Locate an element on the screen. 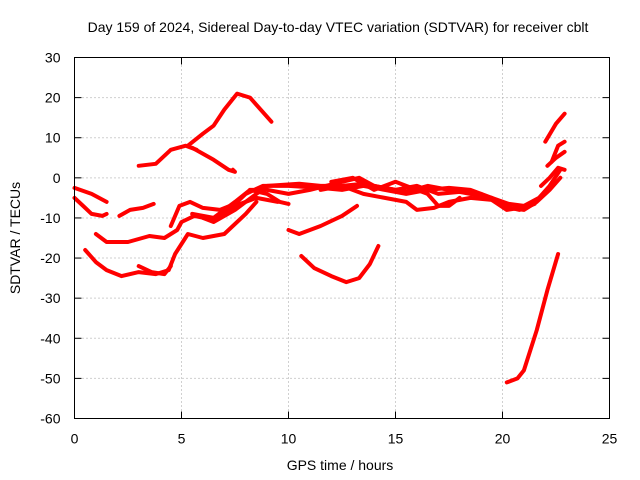 This screenshot has width=640, height=480. x-axis-label: GPS time / hours is located at coordinates (340, 465).